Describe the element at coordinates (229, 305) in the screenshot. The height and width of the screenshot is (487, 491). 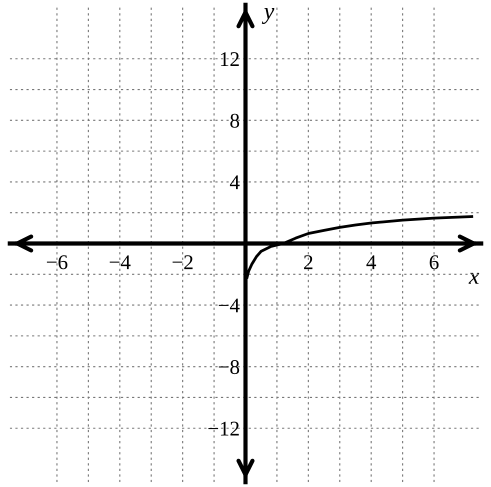
I see `y-tick-label: −4` at that location.